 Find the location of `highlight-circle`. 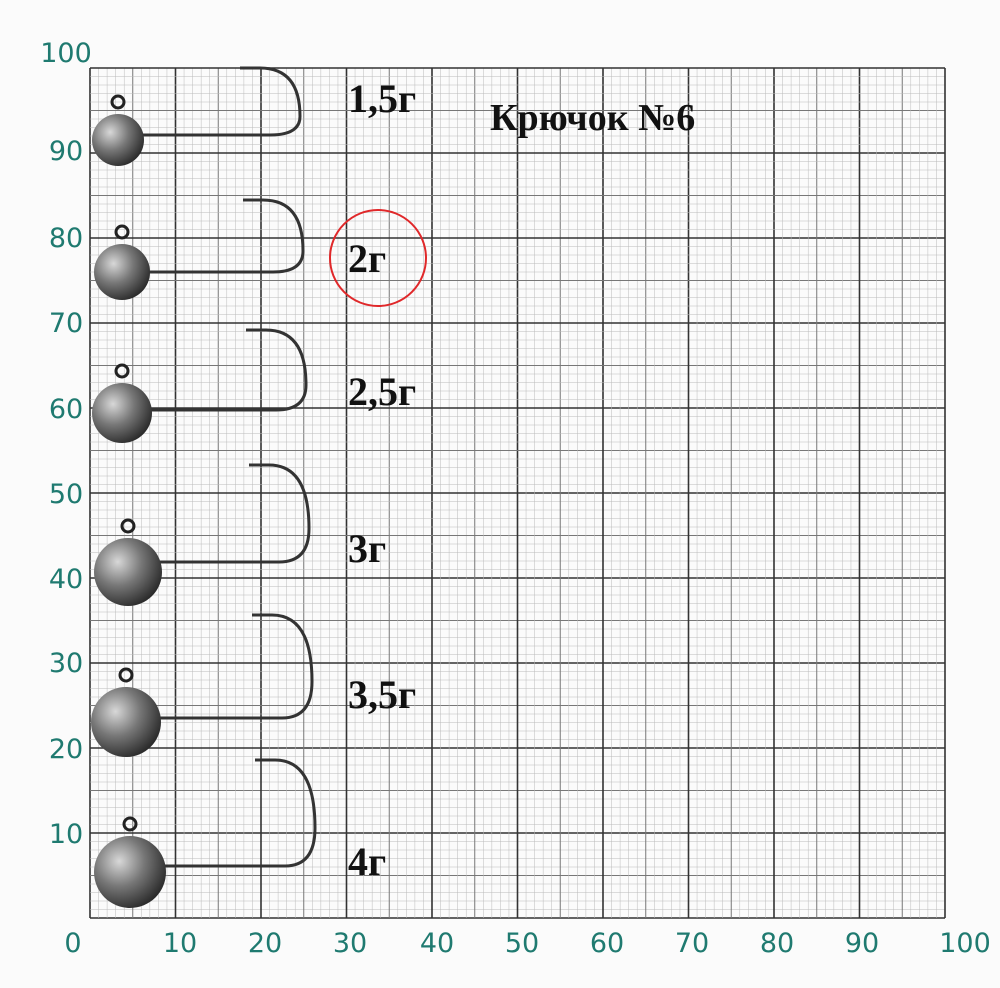

highlight-circle is located at coordinates (378, 258).